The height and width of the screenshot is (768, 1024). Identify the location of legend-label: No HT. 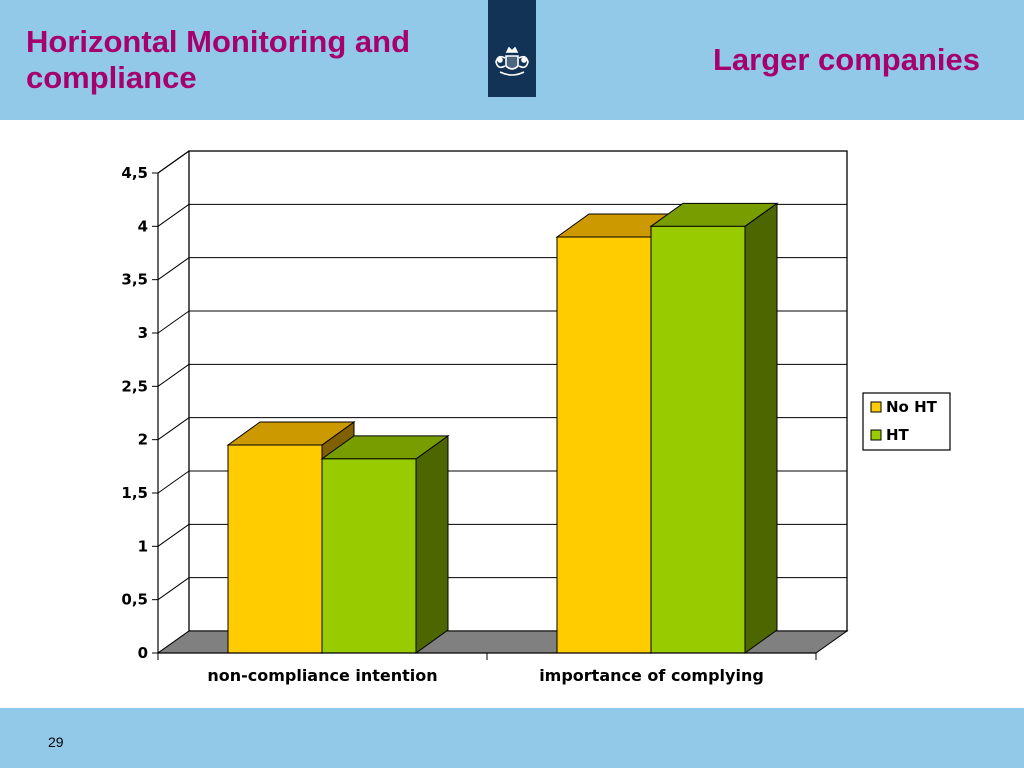
(912, 407).